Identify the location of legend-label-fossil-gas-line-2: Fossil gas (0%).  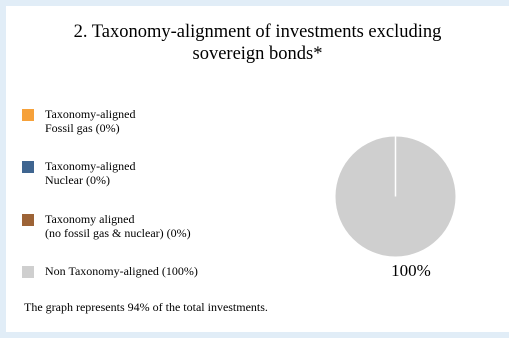
(82, 128).